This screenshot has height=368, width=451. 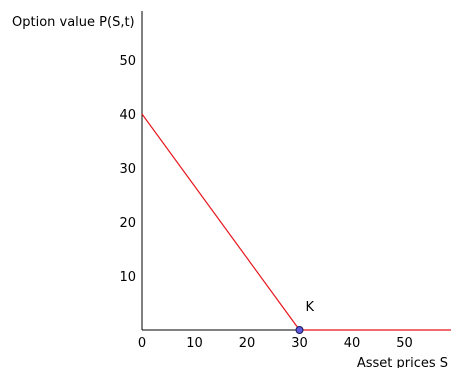 What do you see at coordinates (404, 343) in the screenshot?
I see `x-tick-label: 50` at bounding box center [404, 343].